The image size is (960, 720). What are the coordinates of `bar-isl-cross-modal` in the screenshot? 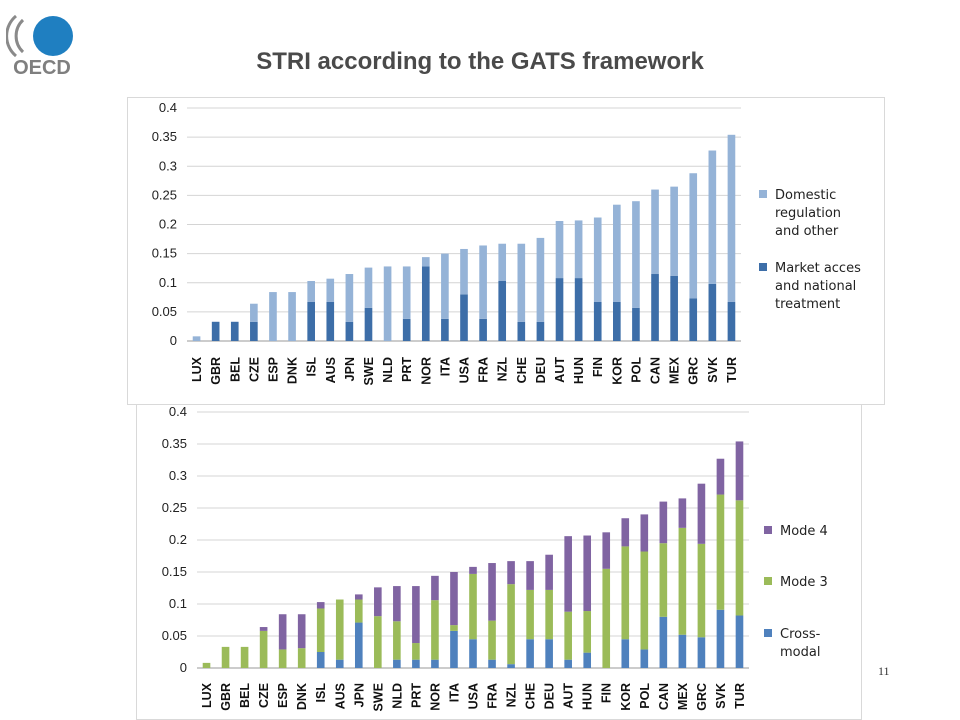 It's located at (320, 660).